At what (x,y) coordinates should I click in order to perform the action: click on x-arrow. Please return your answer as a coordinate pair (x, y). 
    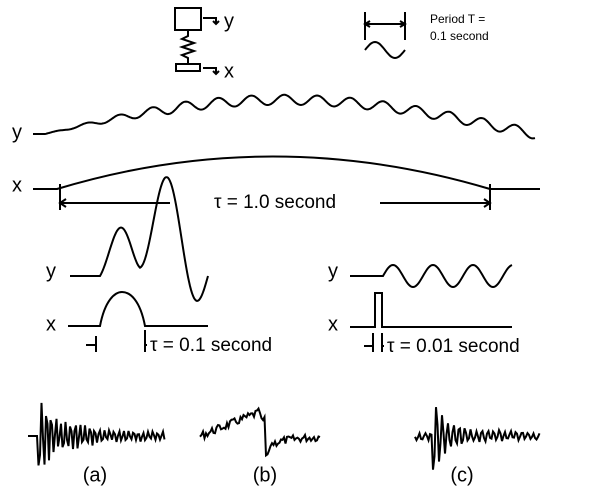
    Looking at the image, I should click on (211, 71).